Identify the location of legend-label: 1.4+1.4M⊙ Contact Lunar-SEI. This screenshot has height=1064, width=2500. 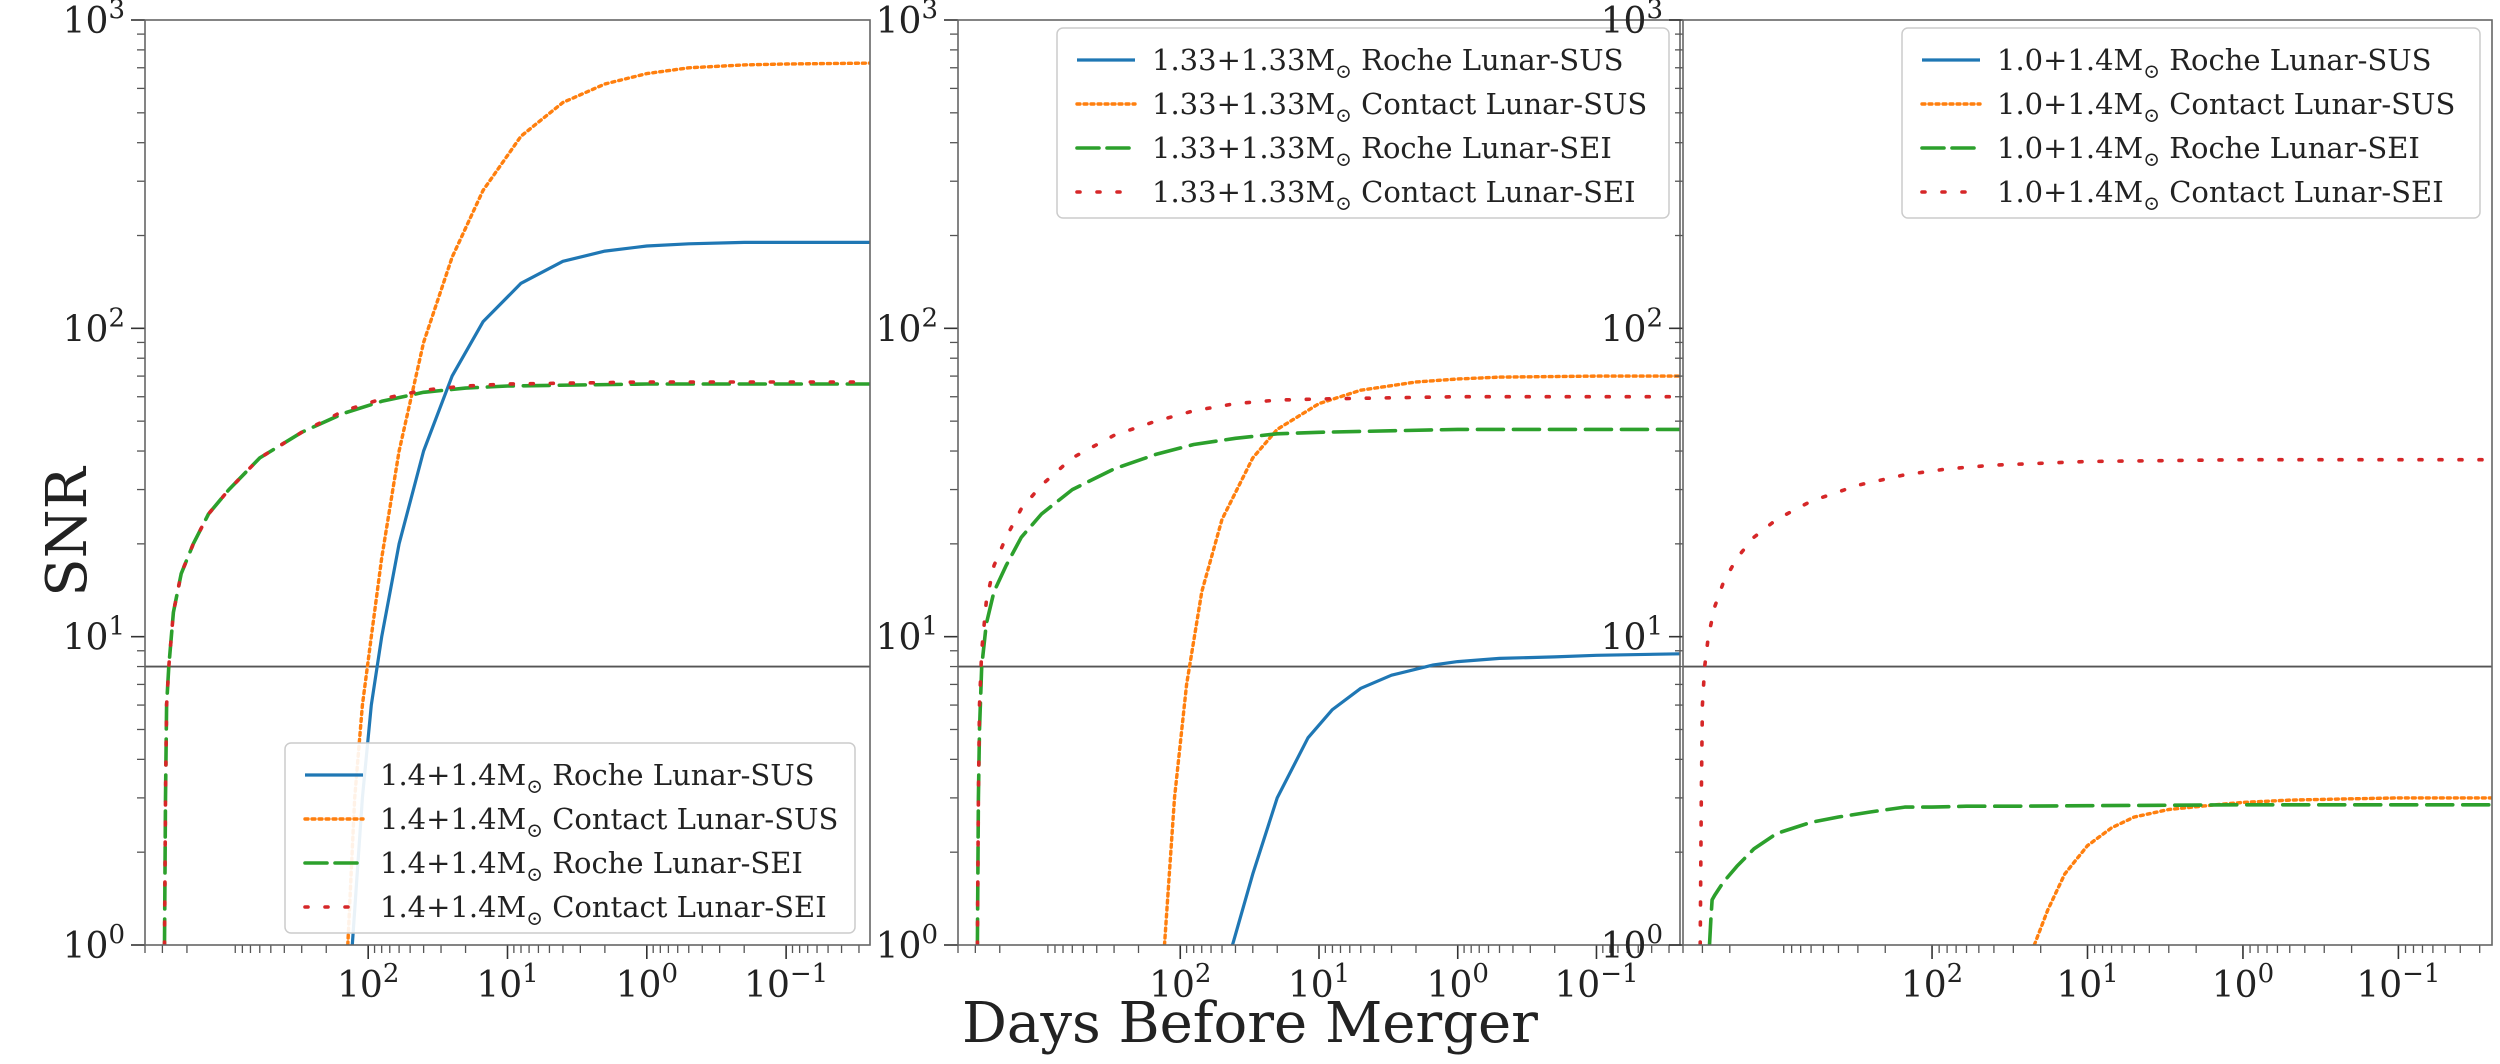
(603, 910).